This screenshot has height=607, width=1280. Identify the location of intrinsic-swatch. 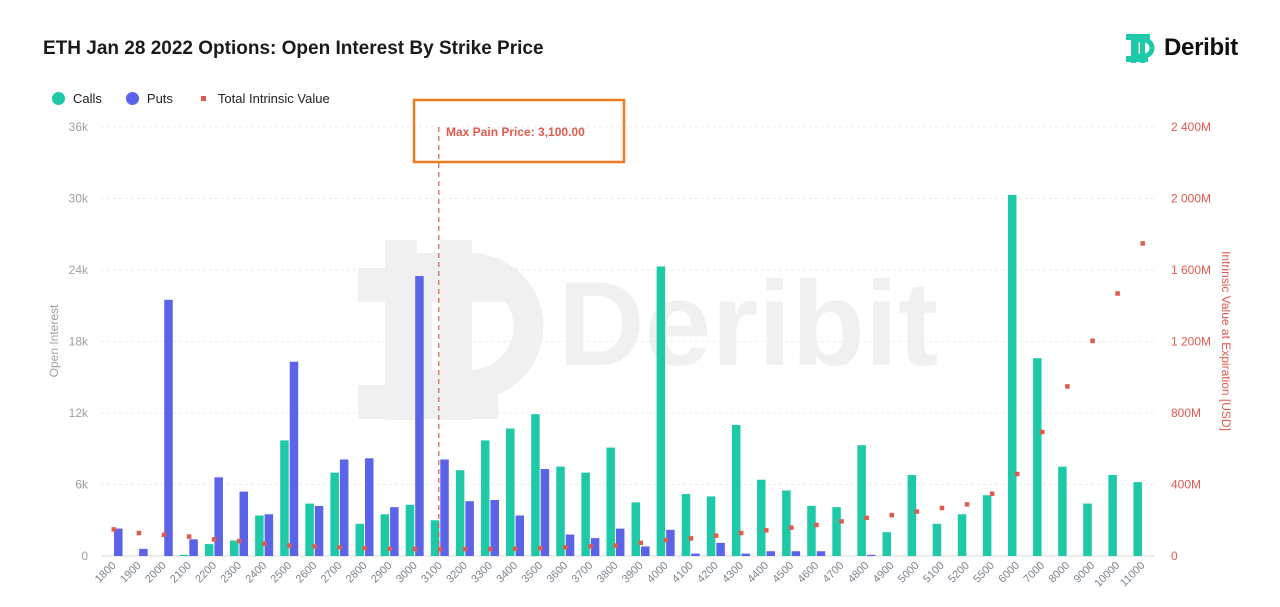
(203, 98).